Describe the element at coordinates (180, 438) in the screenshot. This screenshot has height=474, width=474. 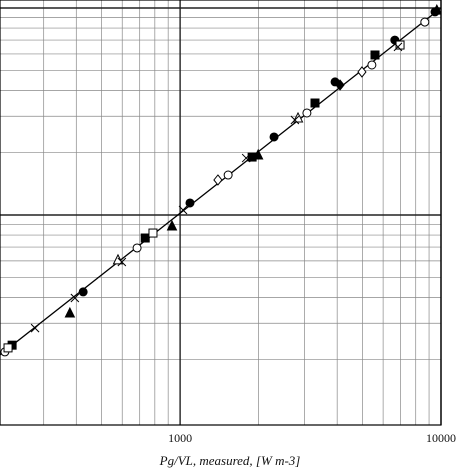
I see `x-tick-label: 1000` at that location.